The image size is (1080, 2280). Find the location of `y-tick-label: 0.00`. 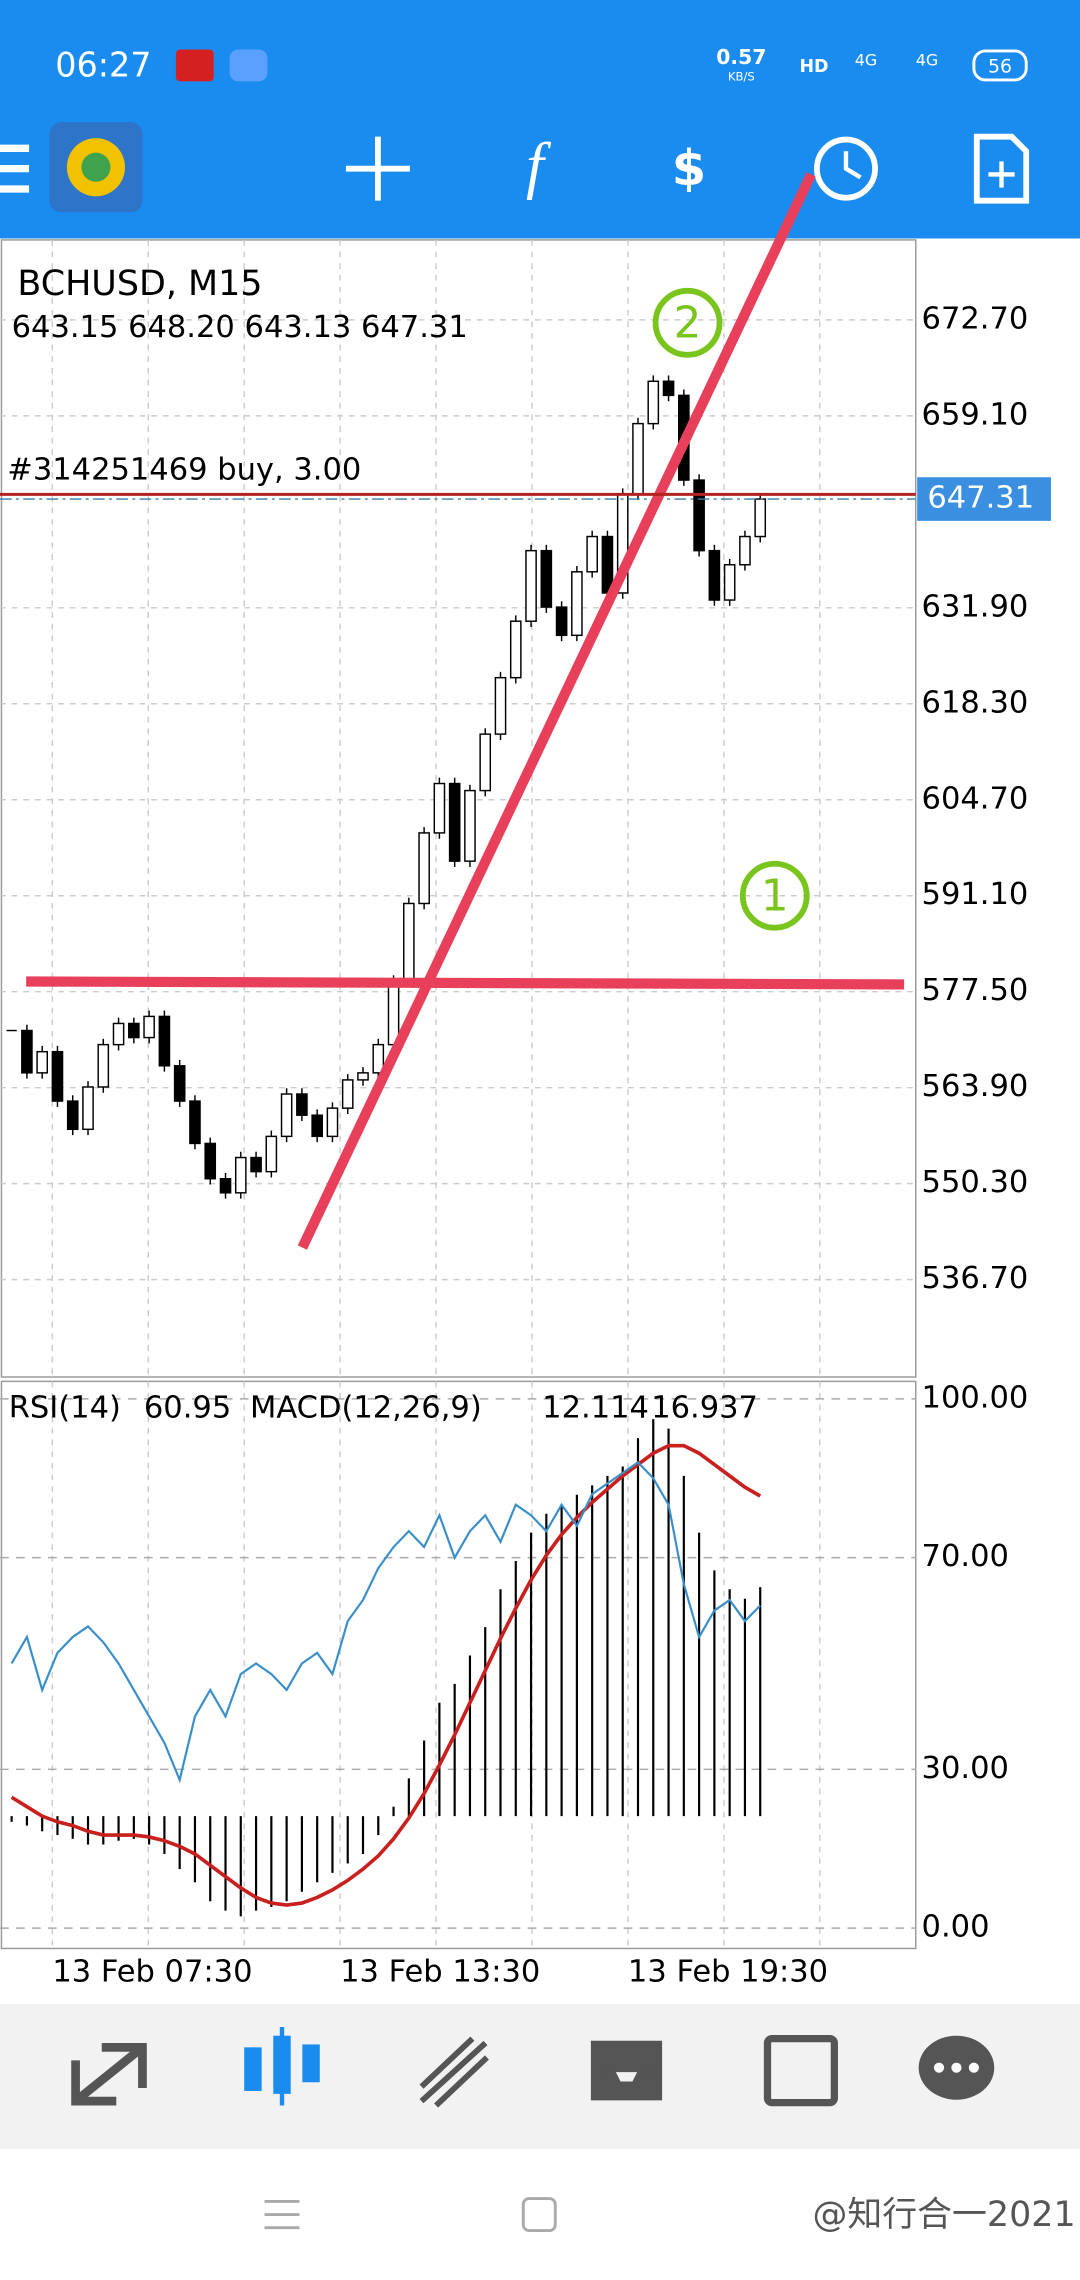

y-tick-label: 0.00 is located at coordinates (956, 1927).